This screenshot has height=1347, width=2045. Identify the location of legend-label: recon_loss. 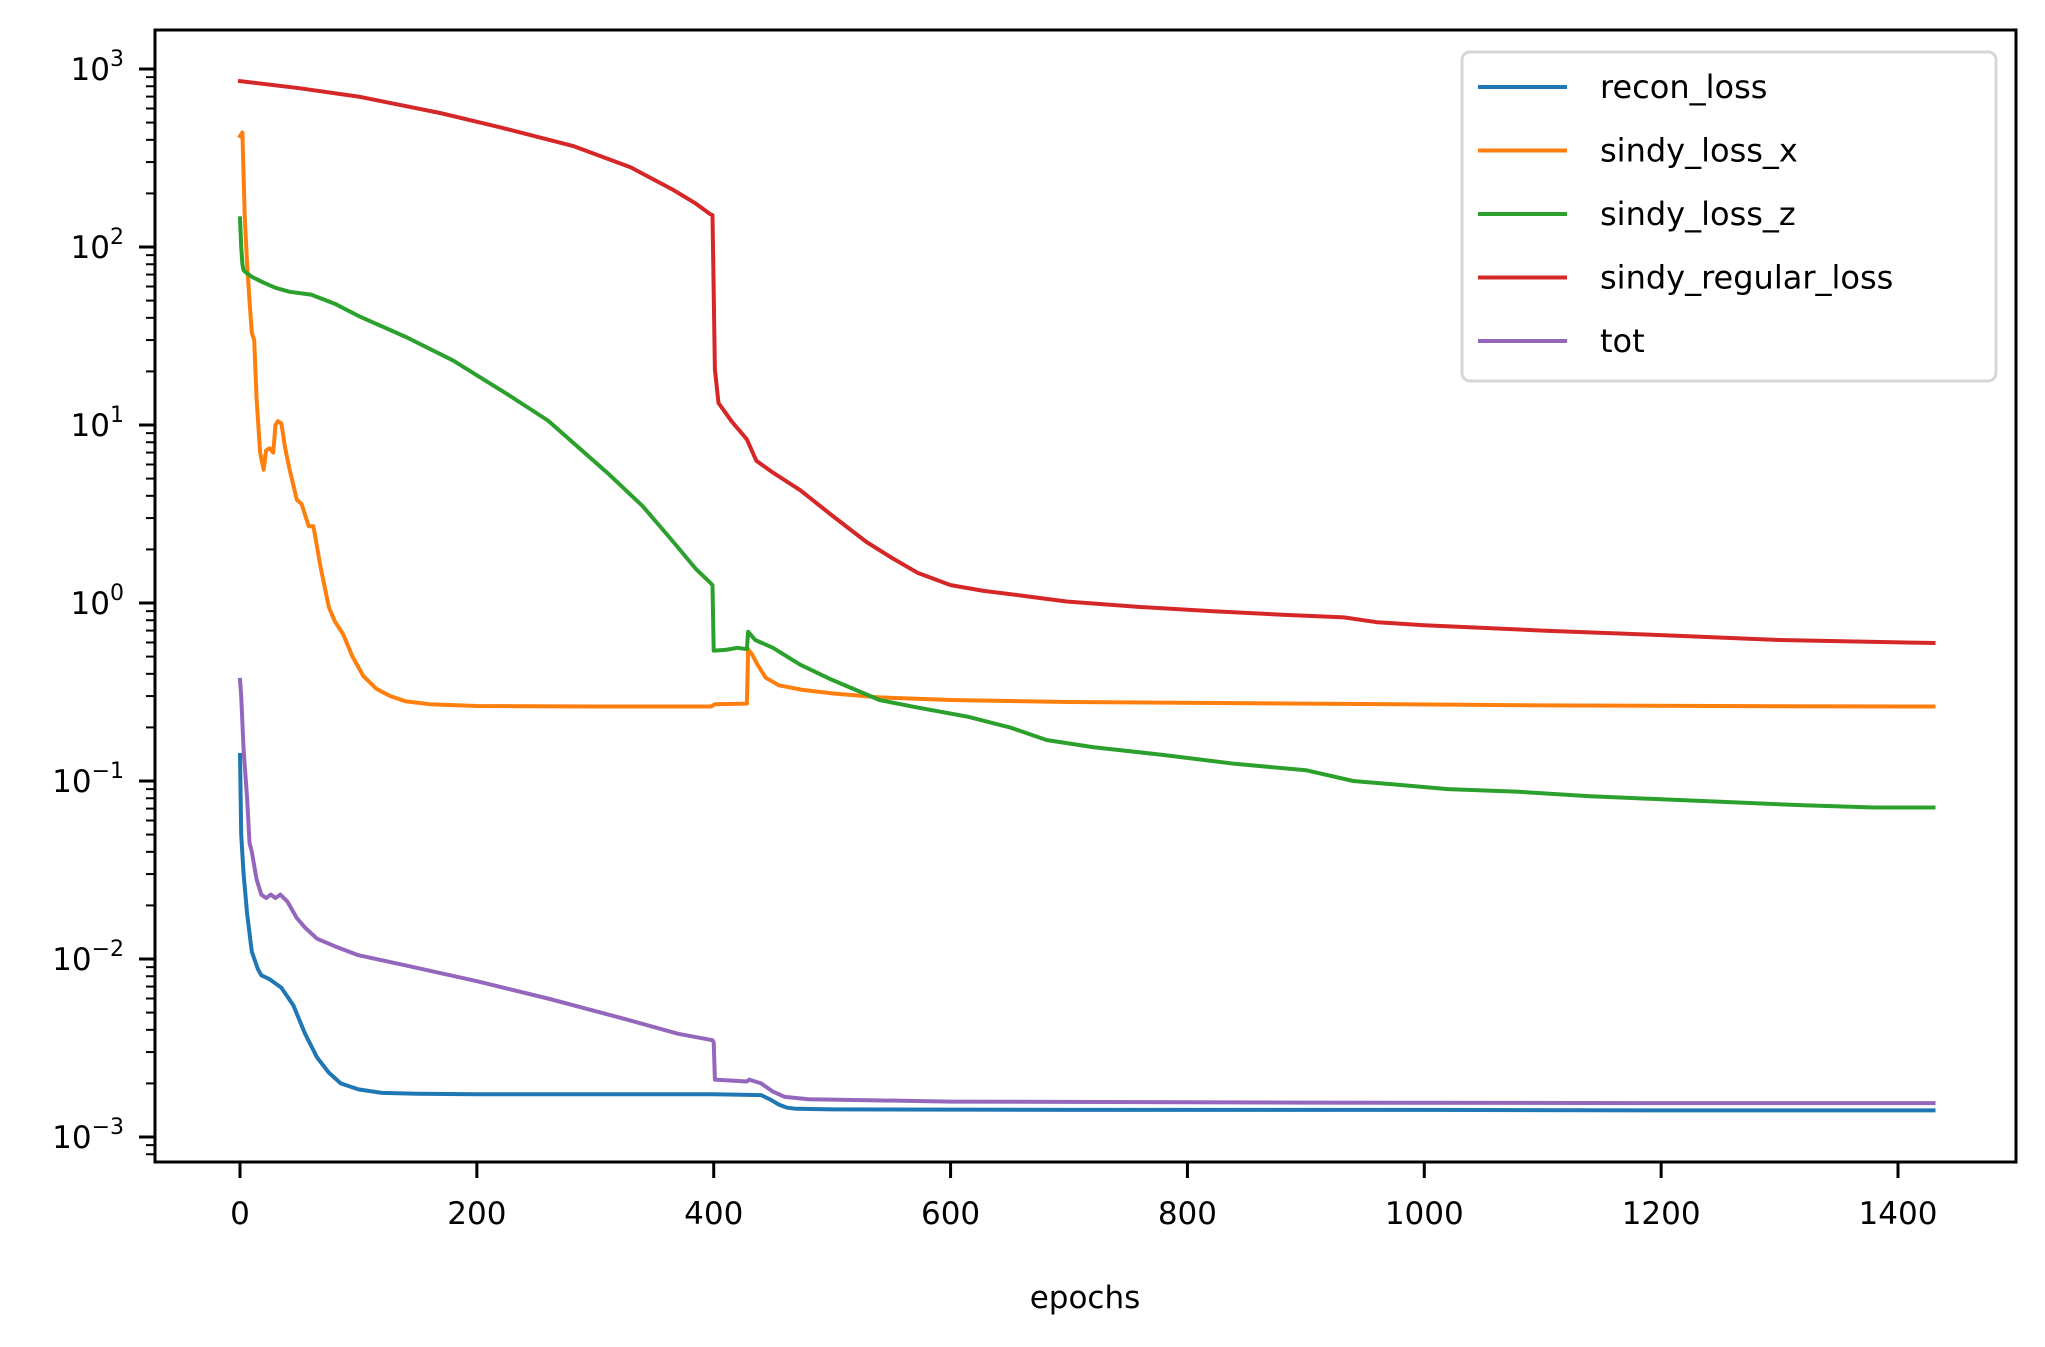
(1683, 87).